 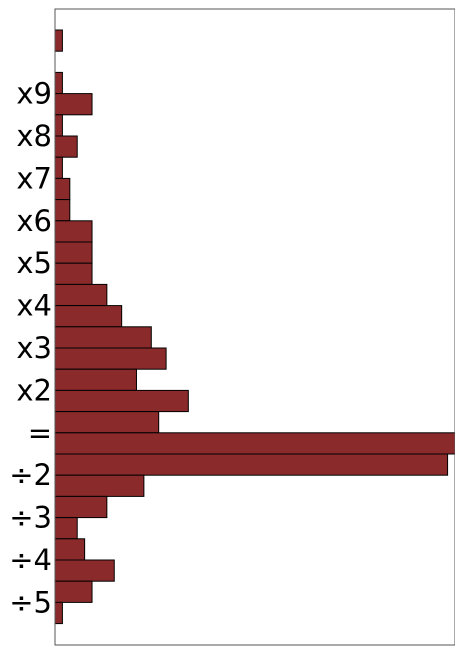 I want to click on tick-label: x5, so click(x=34, y=263).